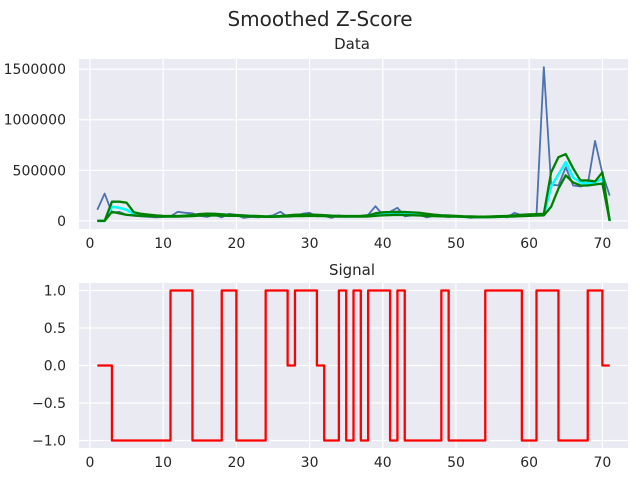 The image size is (640, 480). What do you see at coordinates (456, 244) in the screenshot?
I see `data-x-tick-label: 50` at bounding box center [456, 244].